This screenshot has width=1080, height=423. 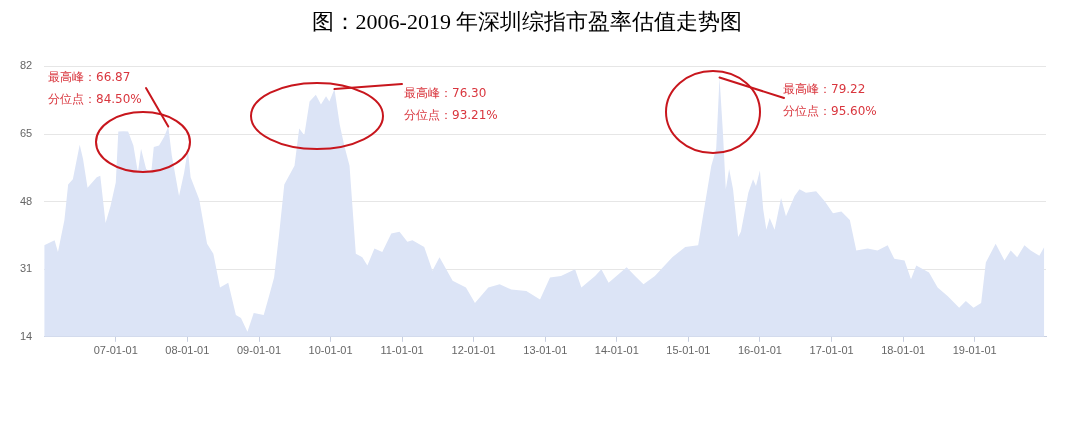 What do you see at coordinates (759, 350) in the screenshot?
I see `x-tick-label: 16-01-01` at bounding box center [759, 350].